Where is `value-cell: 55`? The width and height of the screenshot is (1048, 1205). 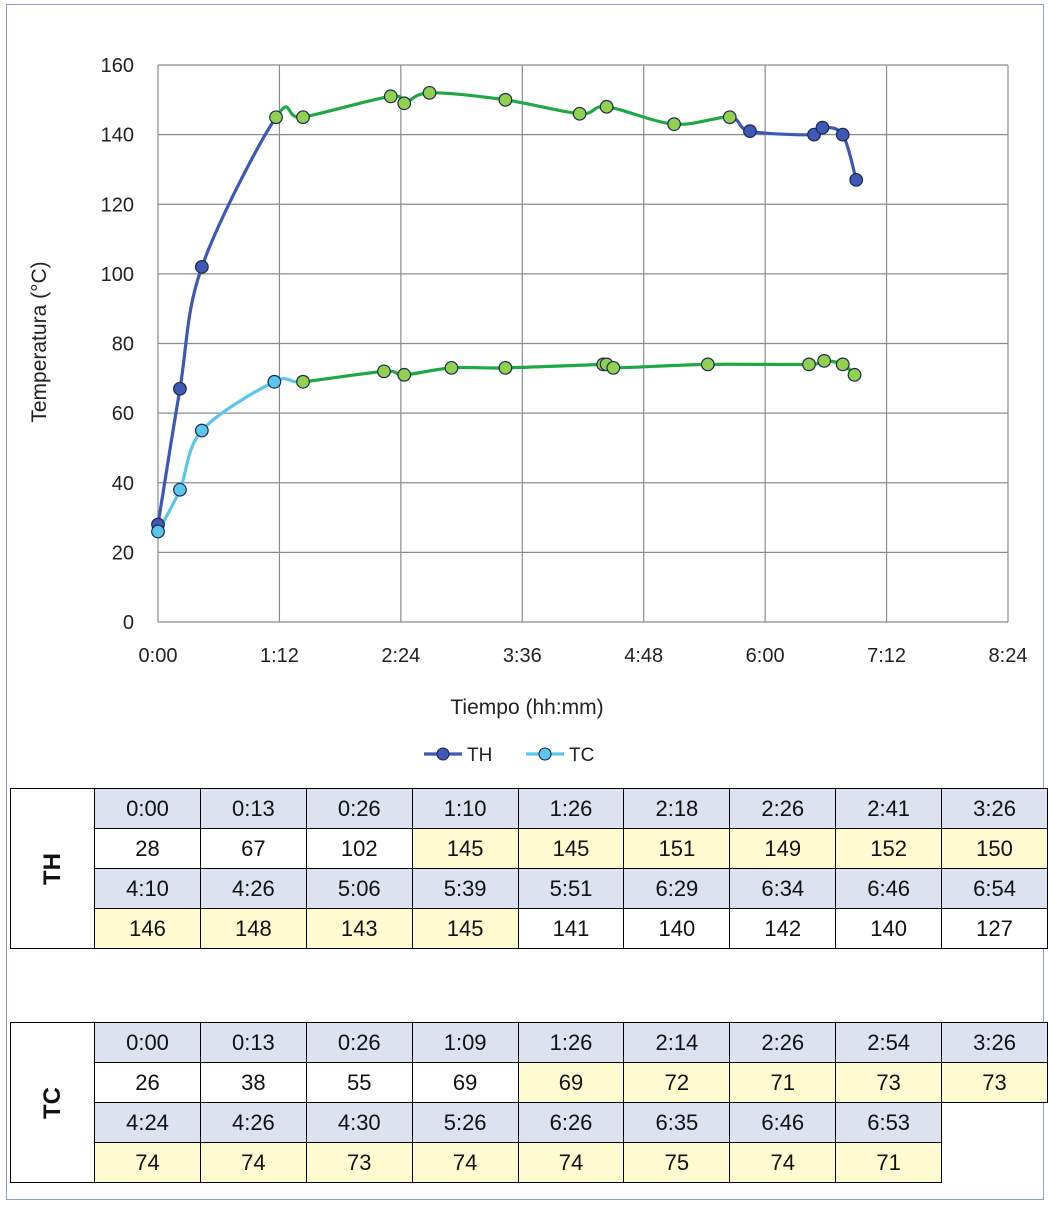 value-cell: 55 is located at coordinates (359, 1082).